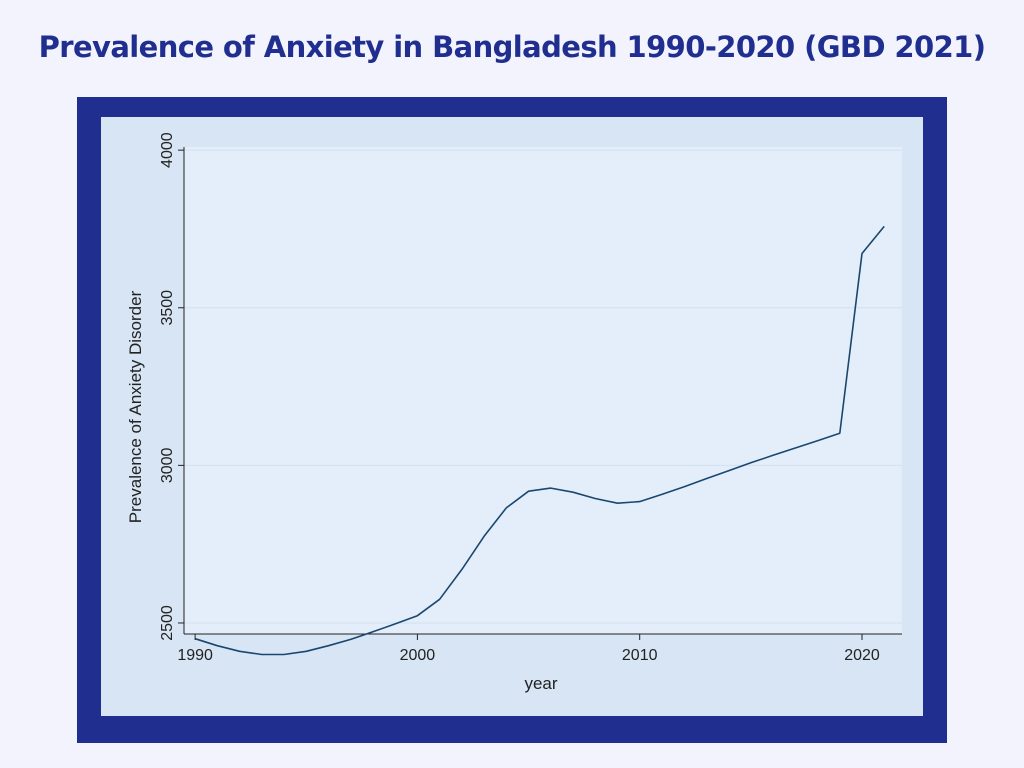 Image resolution: width=1024 pixels, height=768 pixels. I want to click on x-tick-label-1990: 1990, so click(195, 655).